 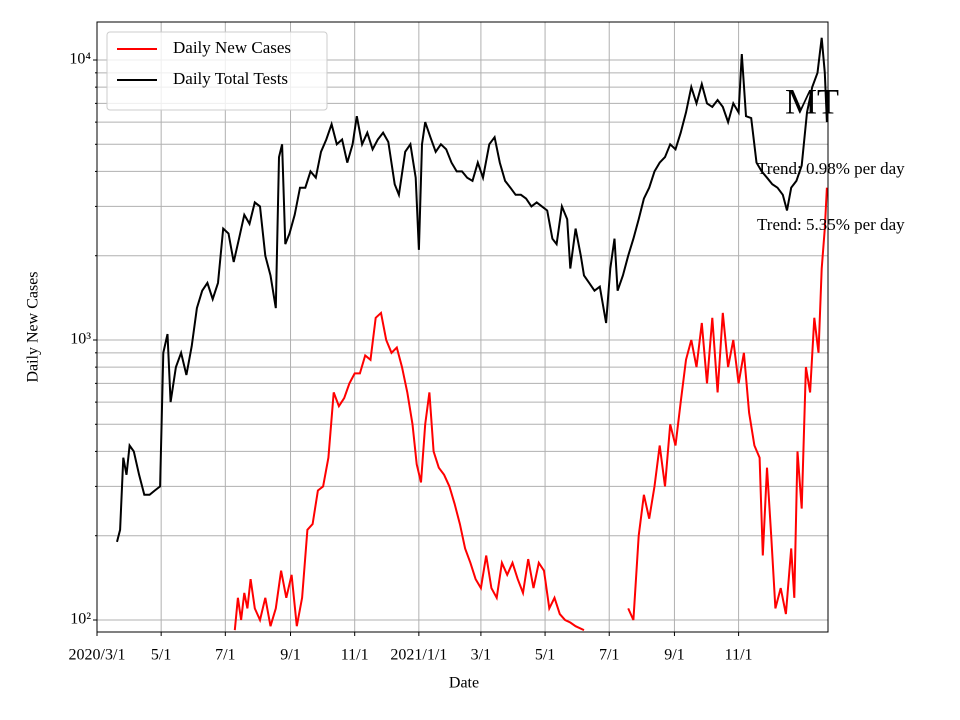 I want to click on y-tick-label: 10², so click(x=80, y=619).